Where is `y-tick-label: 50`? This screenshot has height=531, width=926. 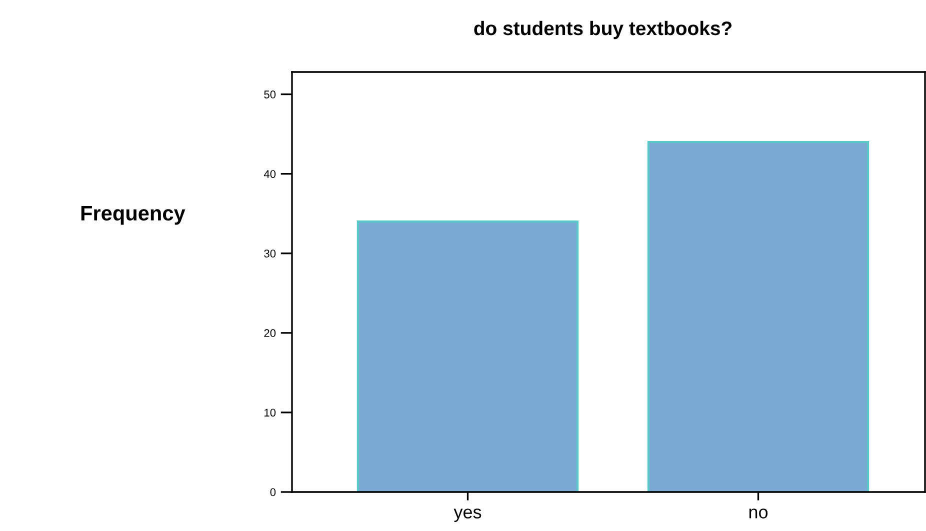
y-tick-label: 50 is located at coordinates (270, 94).